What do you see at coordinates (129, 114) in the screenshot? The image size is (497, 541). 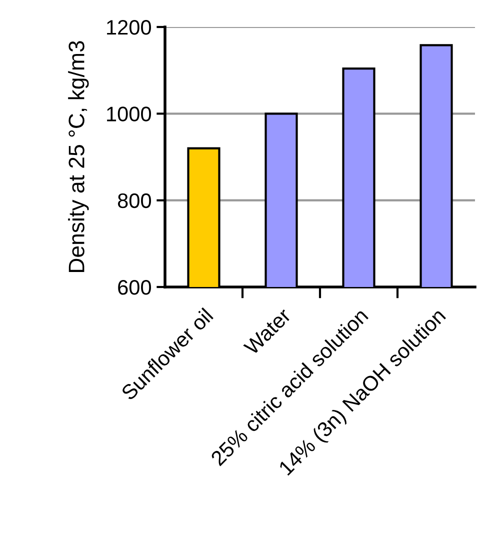 I see `y-tick-label: 1000` at bounding box center [129, 114].